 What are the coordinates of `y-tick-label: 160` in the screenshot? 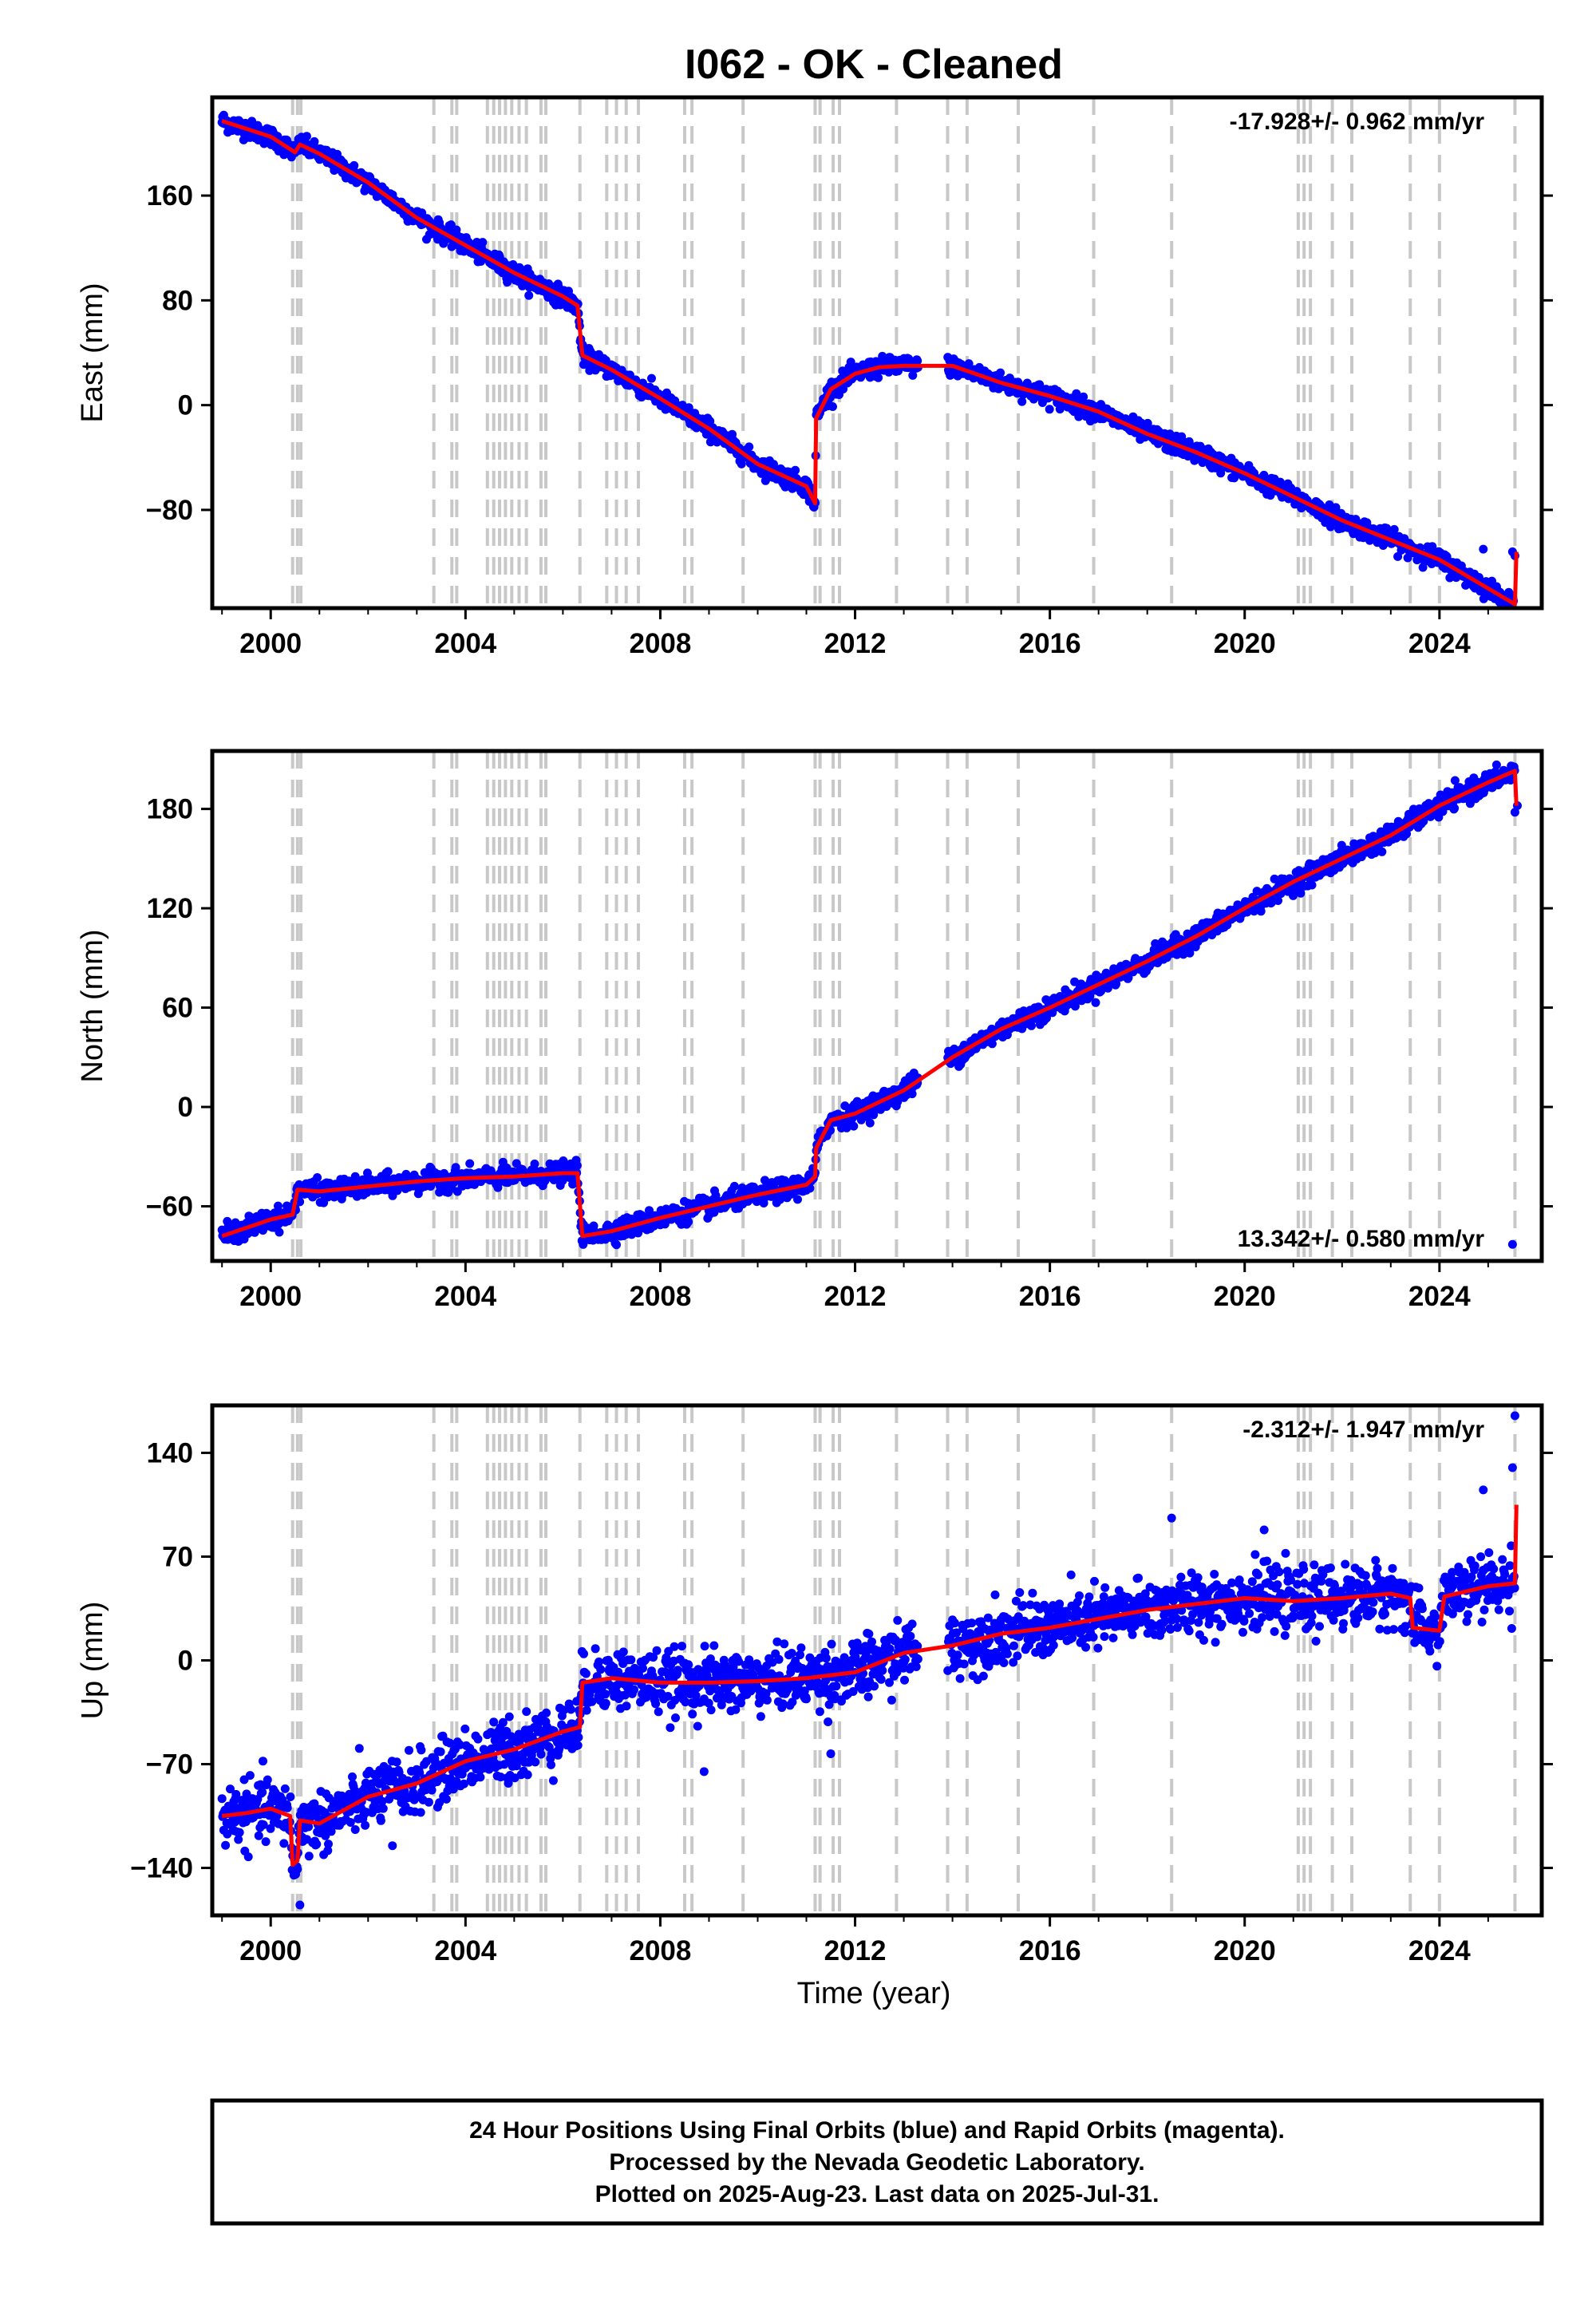 It's located at (170, 195).